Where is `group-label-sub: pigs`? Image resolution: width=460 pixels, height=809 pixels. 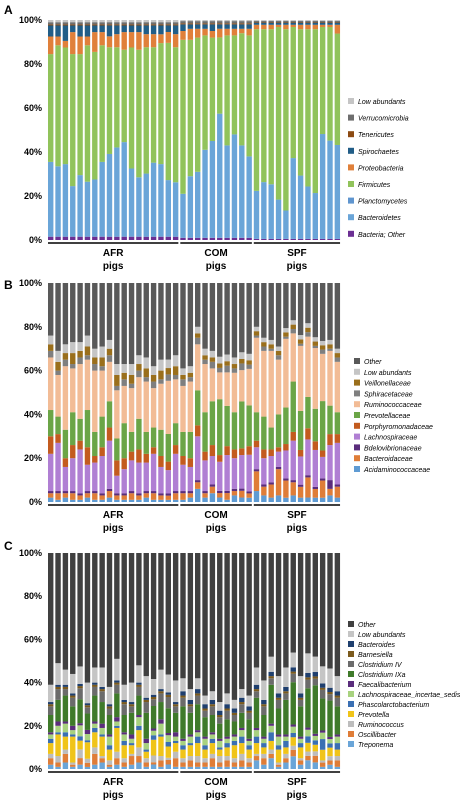 group-label-sub: pigs is located at coordinates (113, 528).